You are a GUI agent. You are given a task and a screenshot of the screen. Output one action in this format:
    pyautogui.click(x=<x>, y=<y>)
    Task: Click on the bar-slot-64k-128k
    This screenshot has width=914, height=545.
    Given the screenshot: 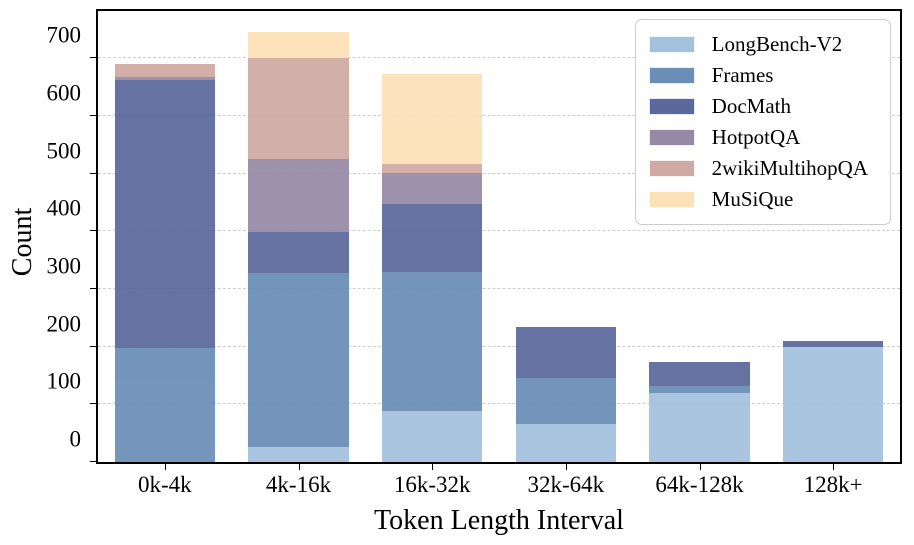 What is the action you would take?
    pyautogui.click(x=700, y=236)
    